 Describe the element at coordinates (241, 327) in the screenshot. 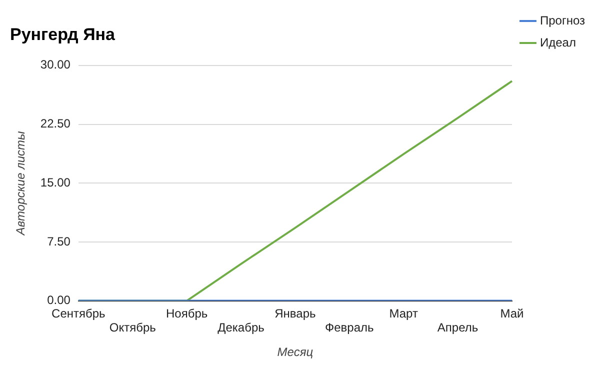

I see `x-tick-label: Декабрь` at that location.